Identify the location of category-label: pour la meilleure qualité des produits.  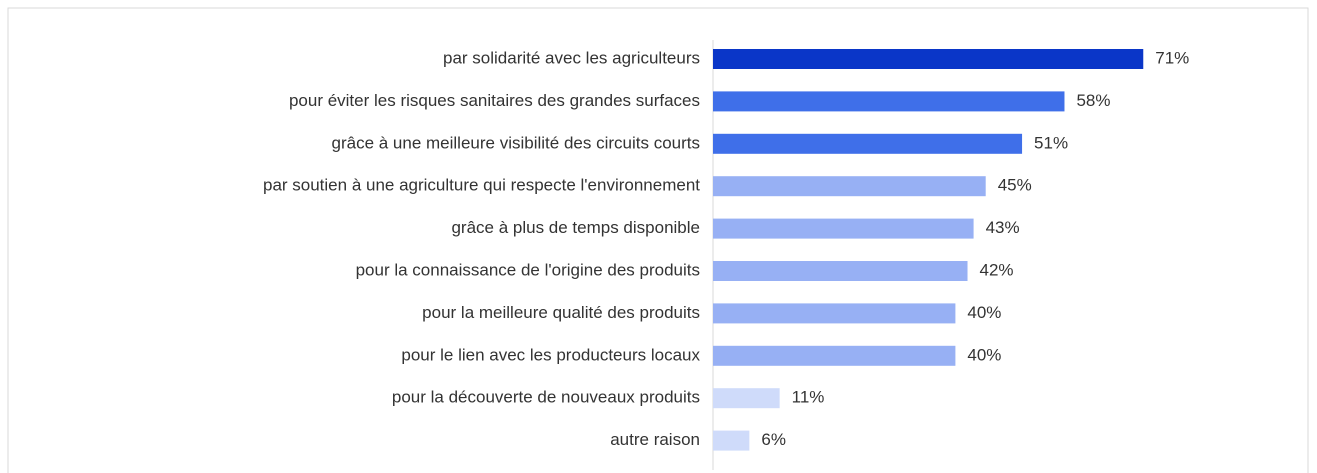
(561, 312).